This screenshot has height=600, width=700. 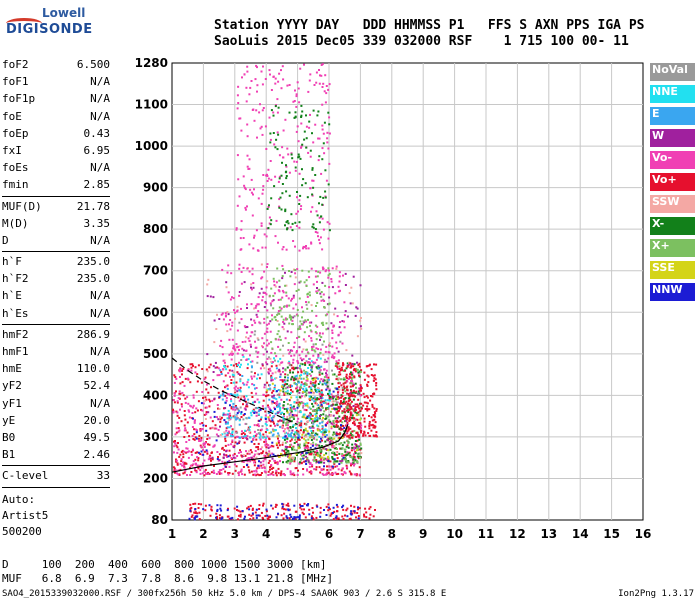 What do you see at coordinates (97, 185) in the screenshot?
I see `param-value: 2.85` at bounding box center [97, 185].